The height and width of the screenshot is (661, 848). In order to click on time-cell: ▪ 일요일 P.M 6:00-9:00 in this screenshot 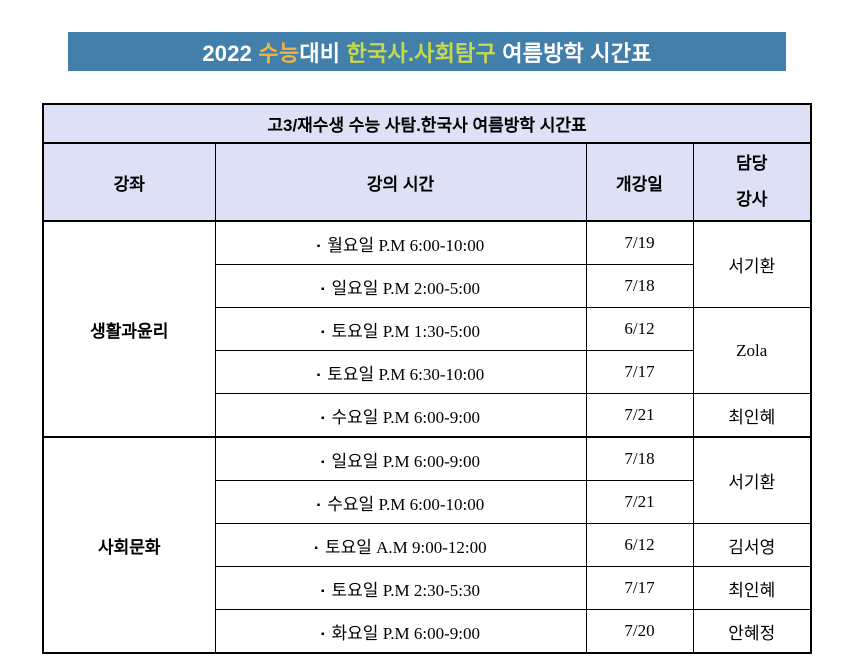, I will do `click(400, 458)`.